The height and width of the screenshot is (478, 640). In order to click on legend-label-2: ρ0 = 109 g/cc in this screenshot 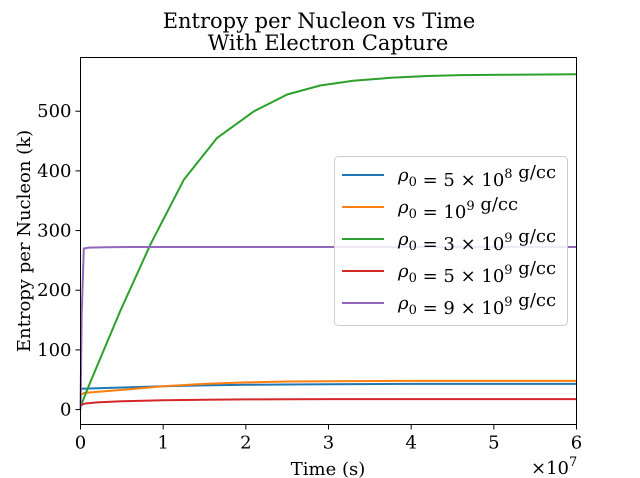, I will do `click(457, 208)`.